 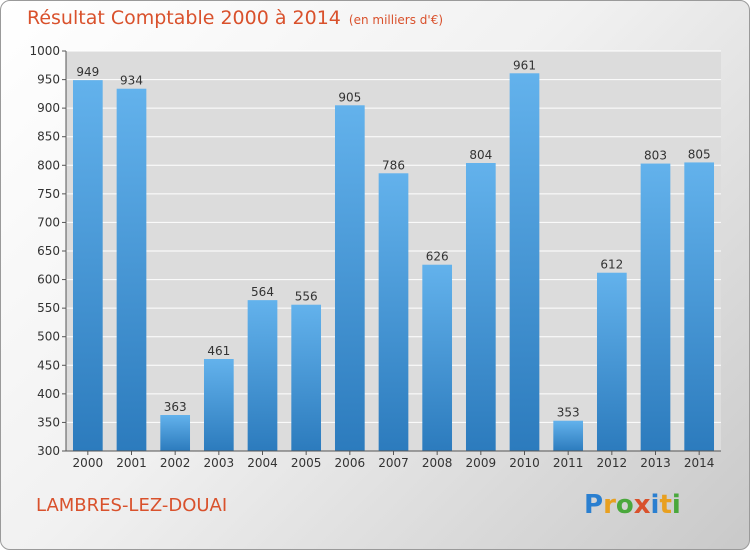 I want to click on y-tick-label: 850, so click(x=48, y=137).